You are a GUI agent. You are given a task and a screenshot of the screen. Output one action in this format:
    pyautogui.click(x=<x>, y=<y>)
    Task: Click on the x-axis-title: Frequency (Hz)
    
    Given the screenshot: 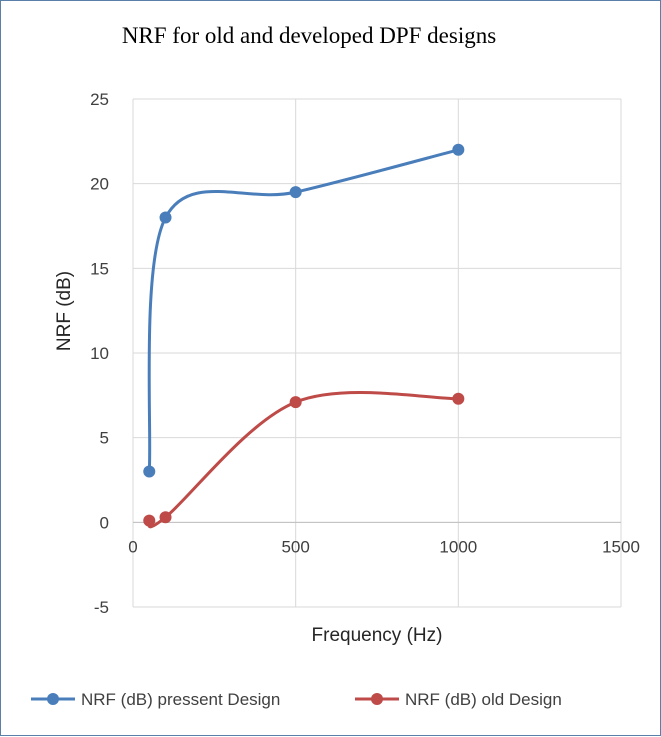 What is the action you would take?
    pyautogui.click(x=377, y=635)
    